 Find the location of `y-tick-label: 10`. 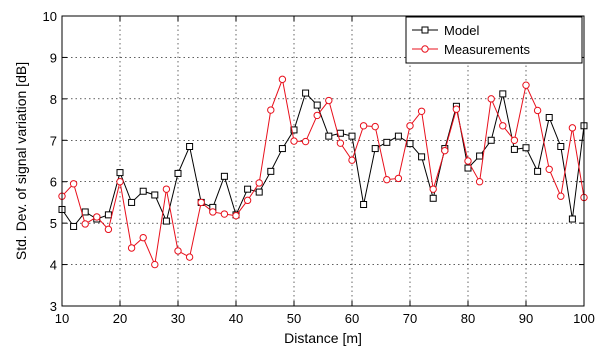

y-tick-label: 10 is located at coordinates (50, 16).